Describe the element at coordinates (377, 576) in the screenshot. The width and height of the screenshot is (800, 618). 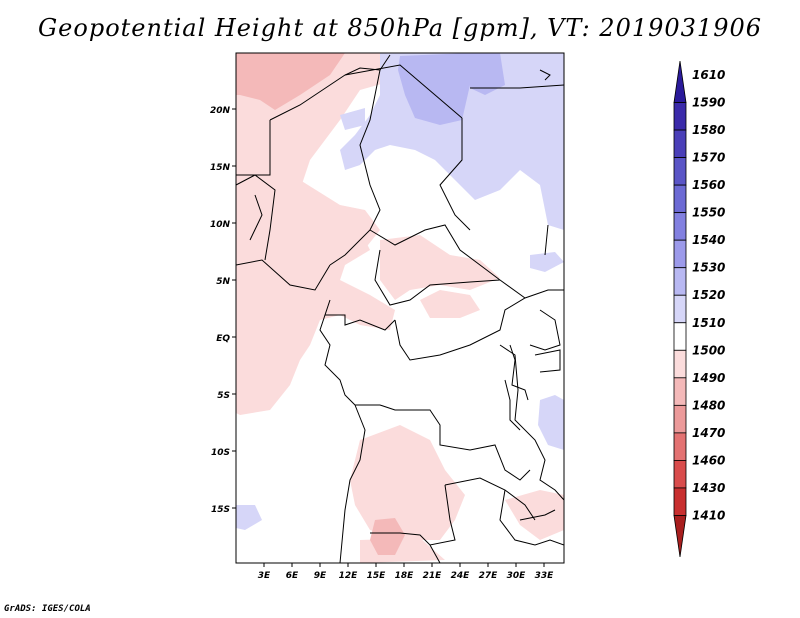
I see `lon-label-15e: 15E` at that location.